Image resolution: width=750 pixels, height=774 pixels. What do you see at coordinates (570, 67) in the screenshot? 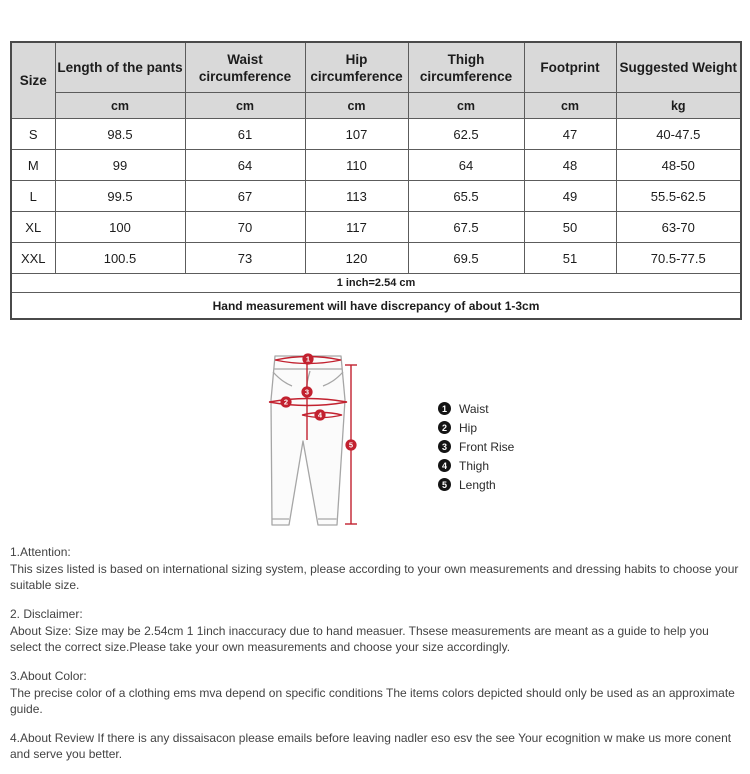
I see `col-header-footprint: Footprint` at bounding box center [570, 67].